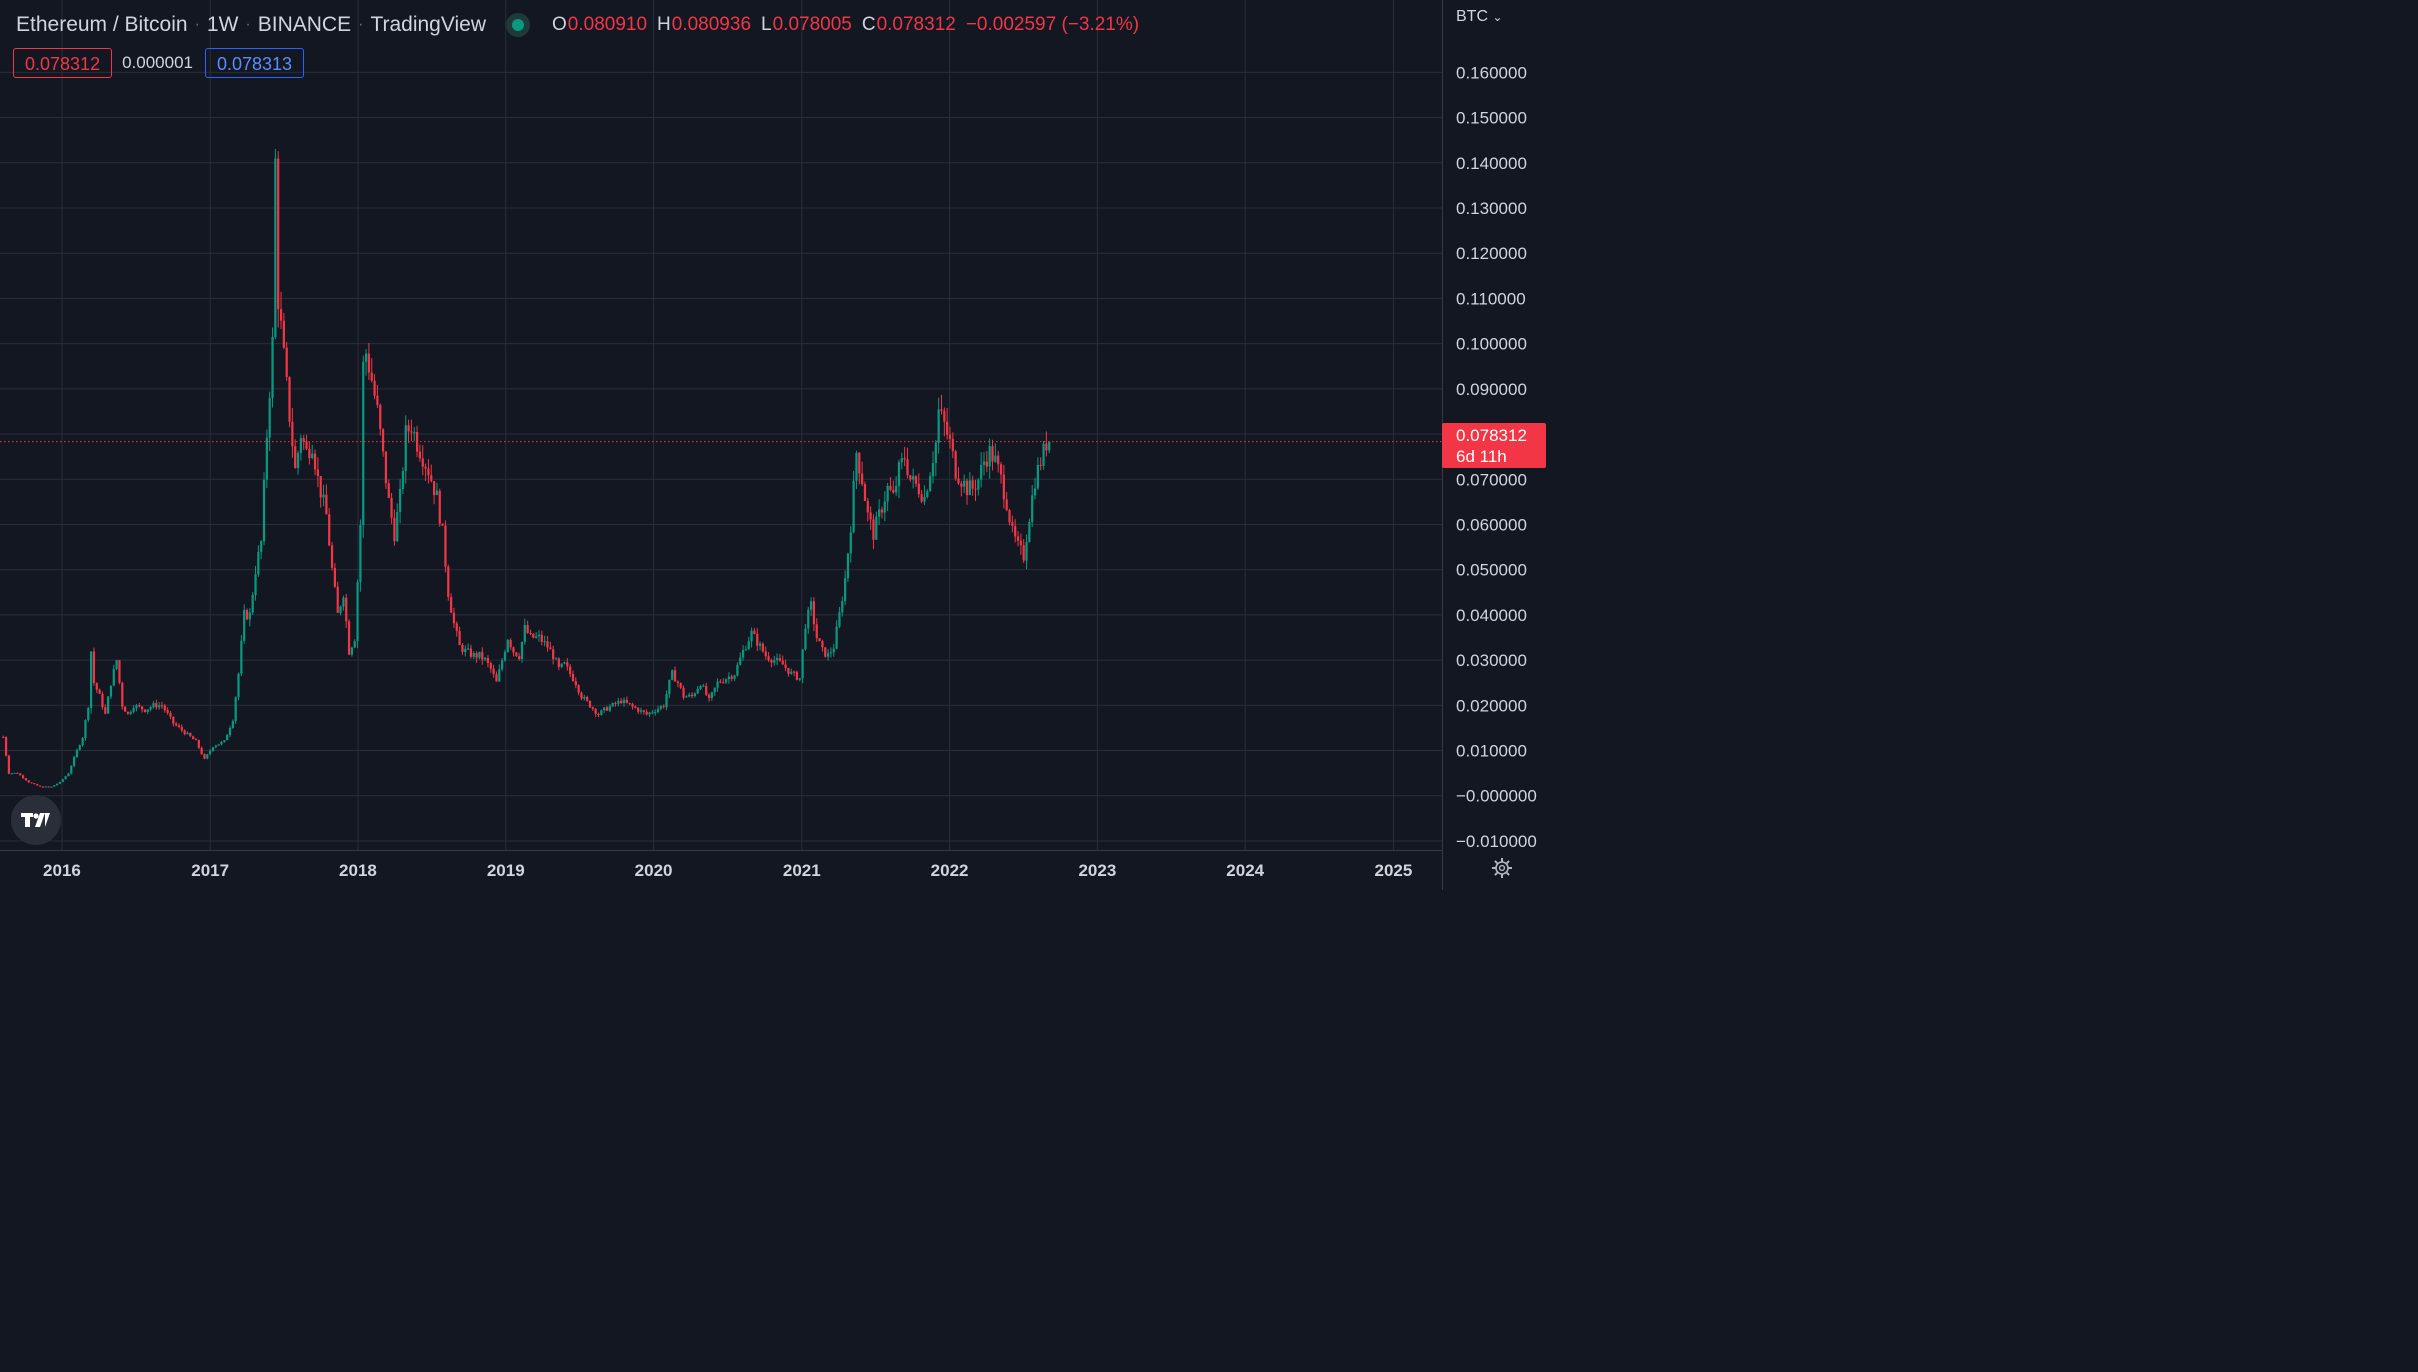  I want to click on y-tick-label: 0.110000, so click(1491, 298).